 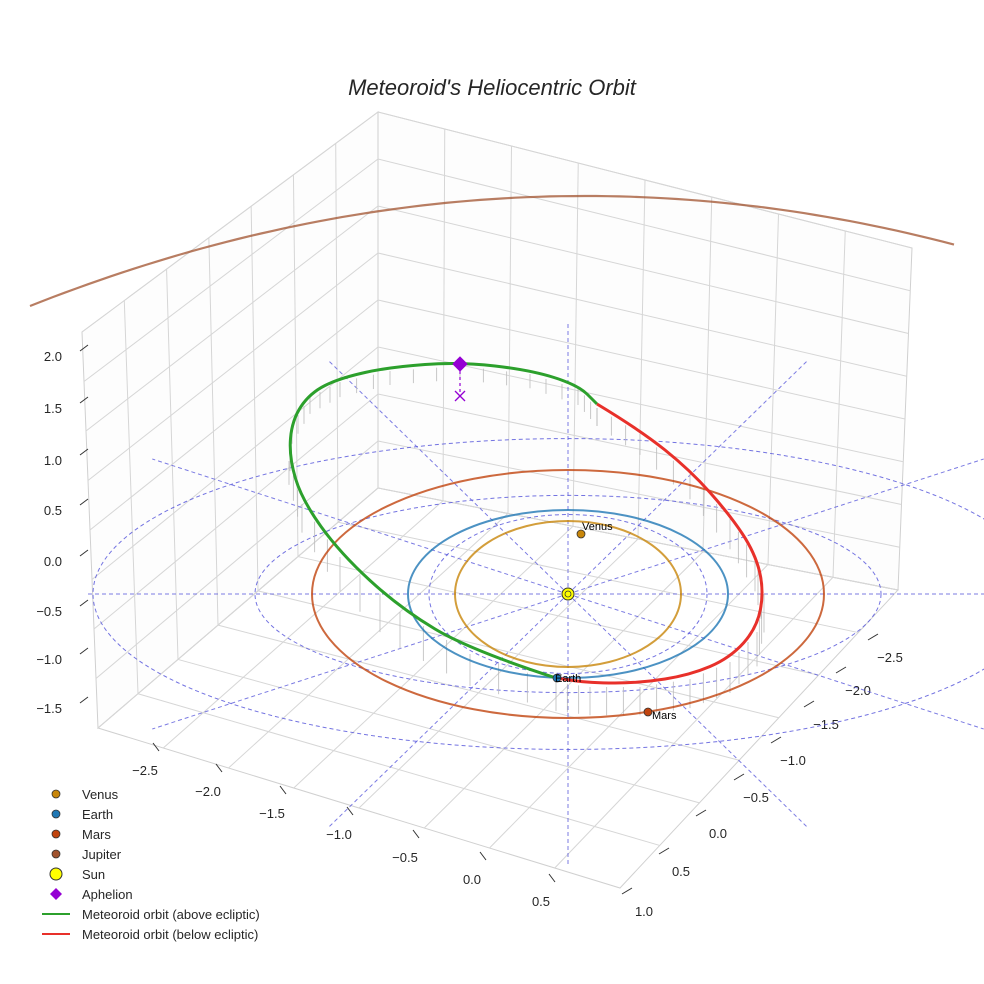 What do you see at coordinates (568, 679) in the screenshot?
I see `earth-label: Earth` at bounding box center [568, 679].